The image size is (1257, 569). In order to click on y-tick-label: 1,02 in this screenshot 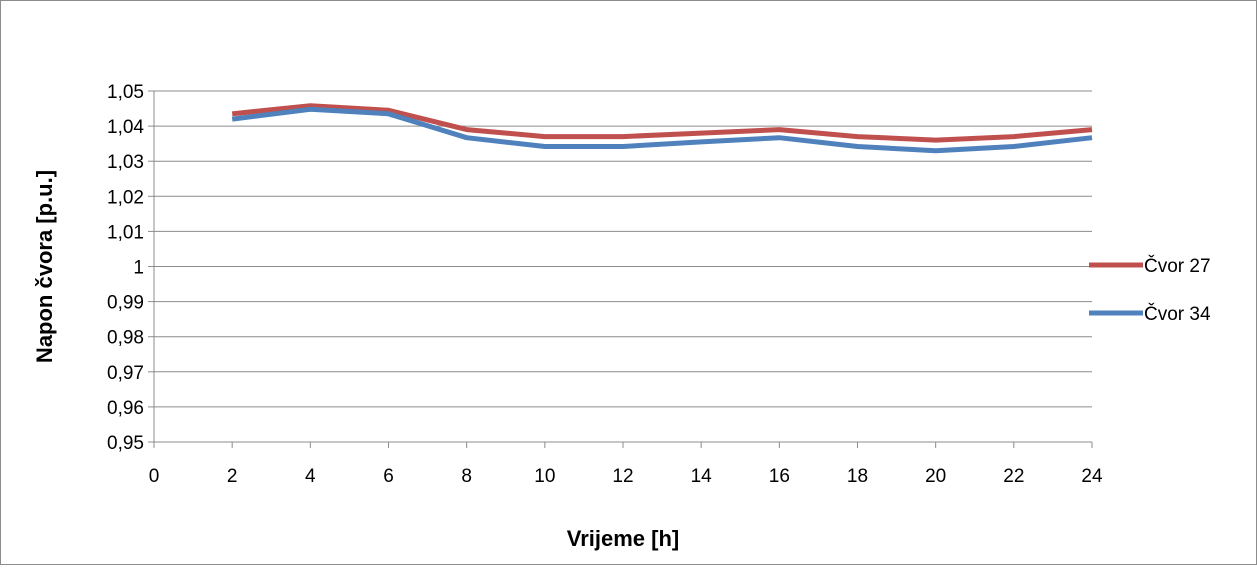, I will do `click(125, 197)`.